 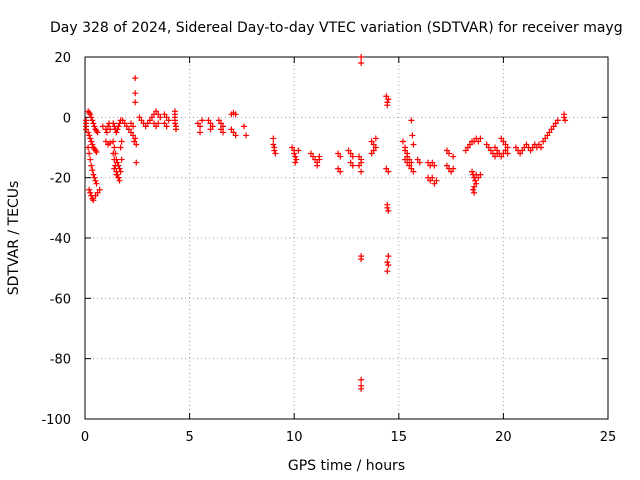 I want to click on y-tick-label: -40, so click(x=60, y=239).